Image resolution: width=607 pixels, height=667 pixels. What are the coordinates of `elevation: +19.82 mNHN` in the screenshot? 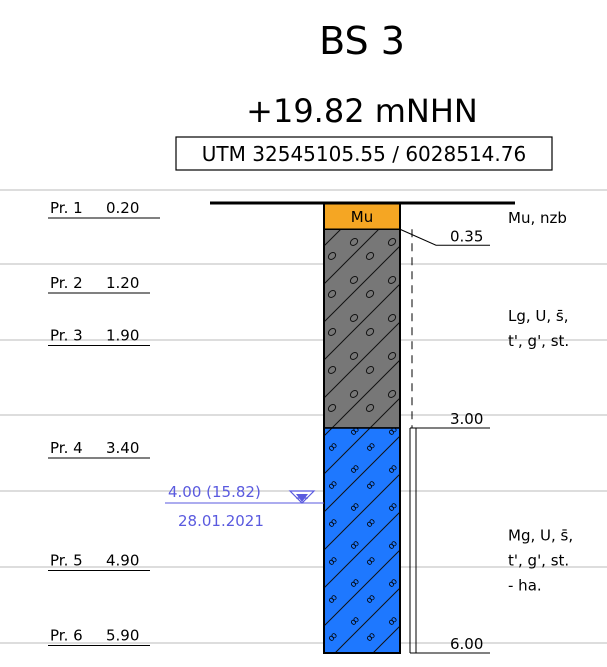 It's located at (362, 111).